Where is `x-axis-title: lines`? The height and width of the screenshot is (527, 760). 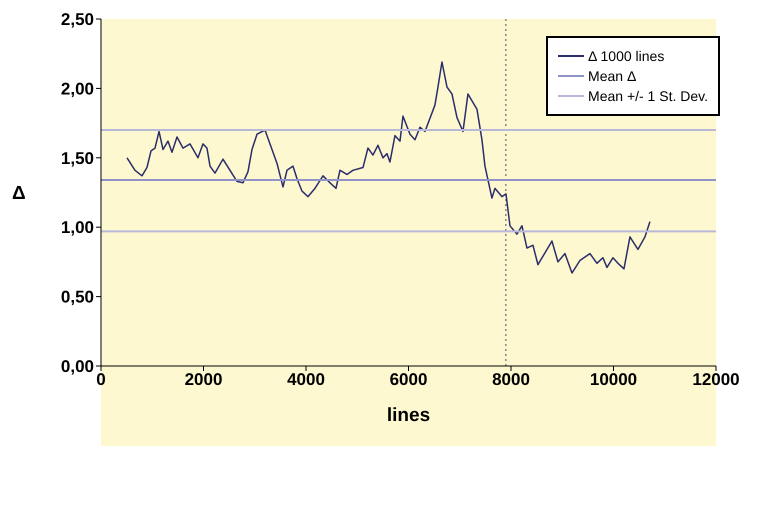
x-axis-title: lines is located at coordinates (408, 415).